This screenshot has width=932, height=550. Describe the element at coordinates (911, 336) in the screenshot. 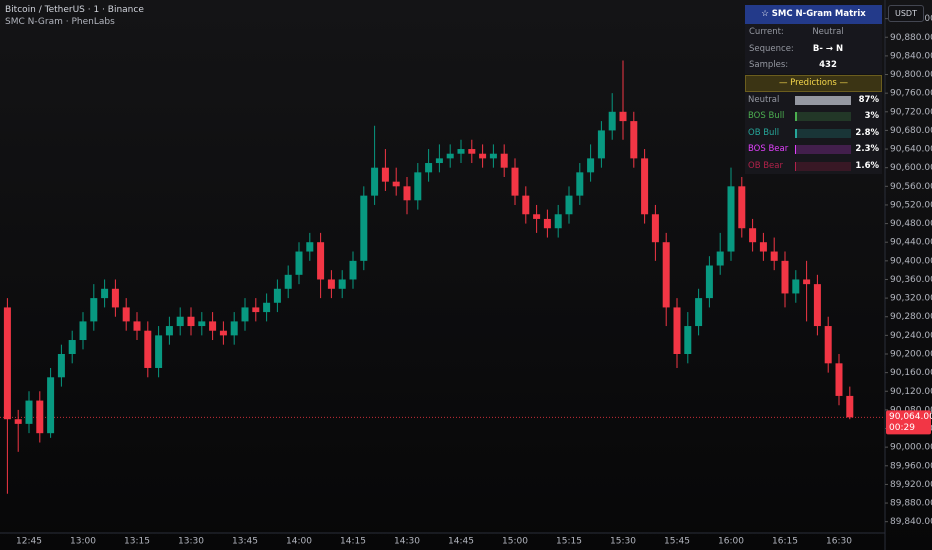

I see `y-tick-label: 90,240.00` at that location.